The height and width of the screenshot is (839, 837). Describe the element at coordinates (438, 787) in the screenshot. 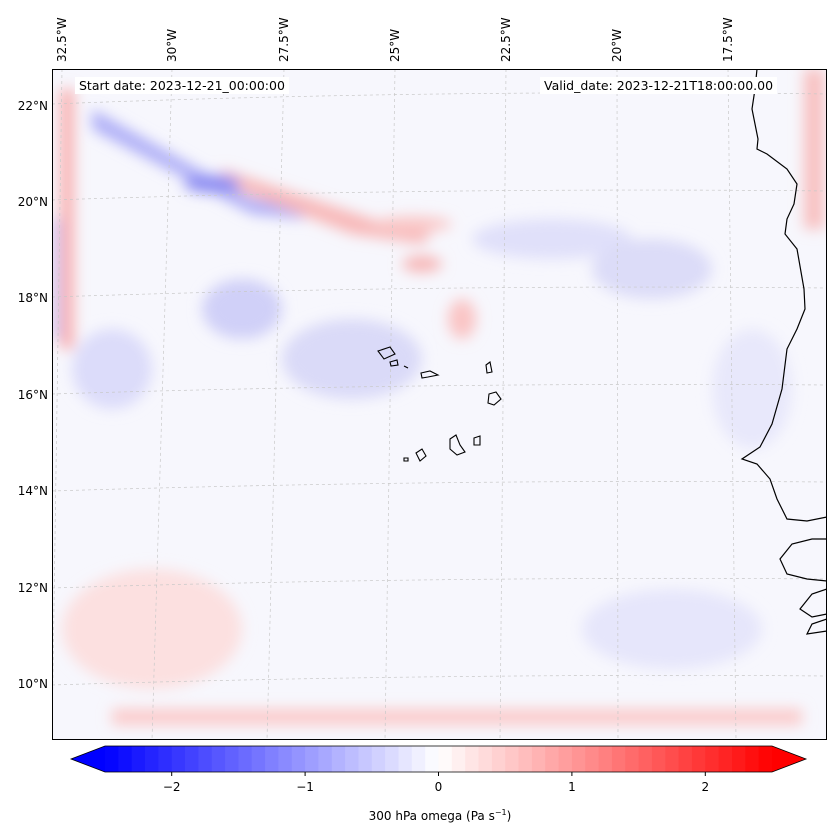

I see `colorbar-tick-label: 0` at that location.